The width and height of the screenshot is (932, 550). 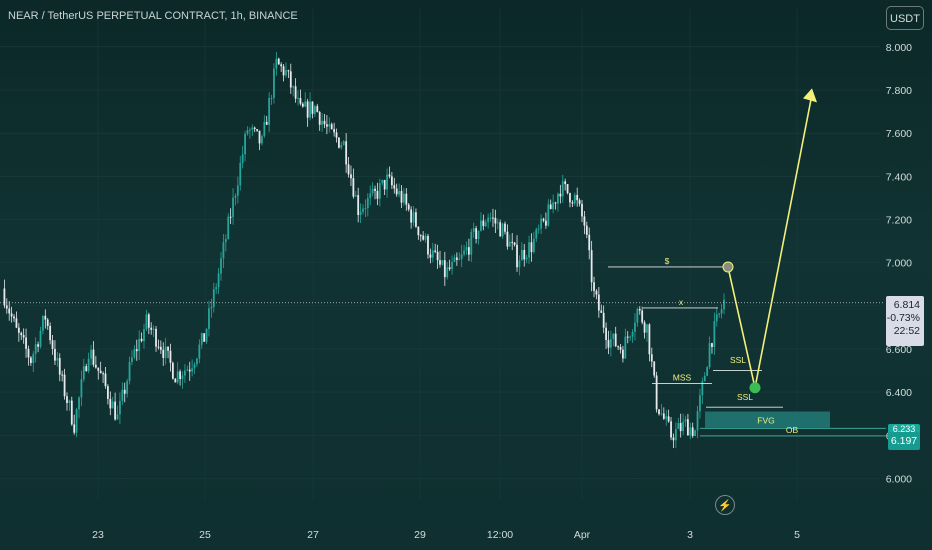 I want to click on fvg-zone, so click(x=767, y=419).